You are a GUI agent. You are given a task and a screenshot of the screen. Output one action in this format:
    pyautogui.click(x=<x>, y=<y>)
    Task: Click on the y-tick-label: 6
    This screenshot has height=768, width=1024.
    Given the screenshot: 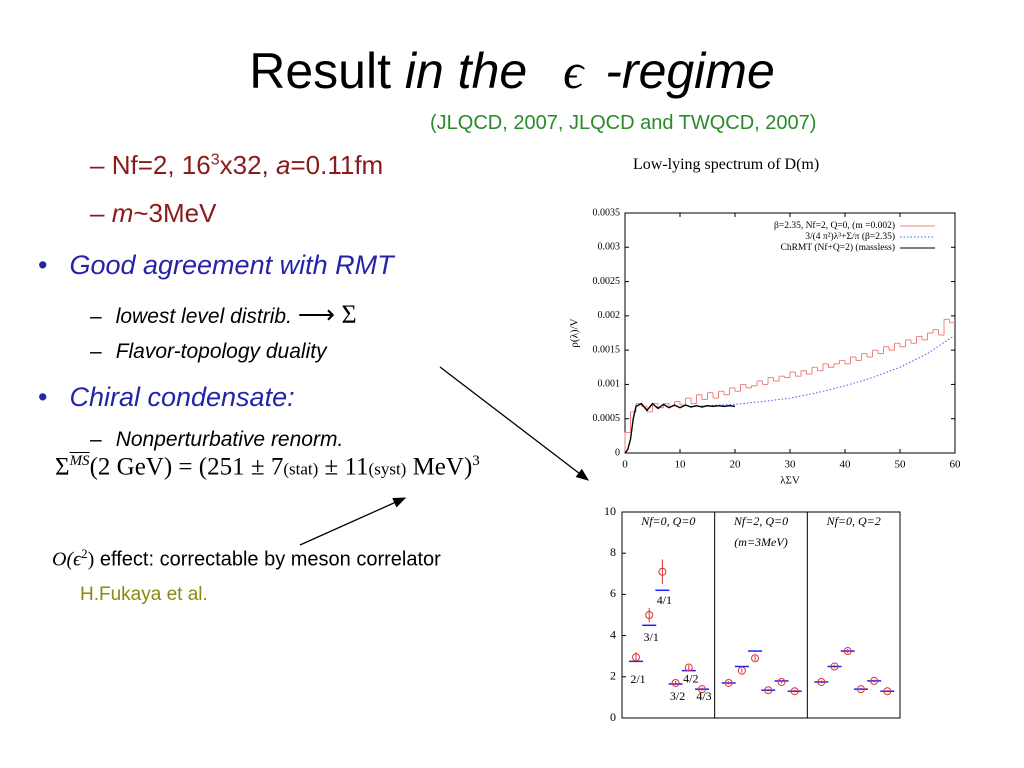 What is the action you would take?
    pyautogui.click(x=613, y=593)
    